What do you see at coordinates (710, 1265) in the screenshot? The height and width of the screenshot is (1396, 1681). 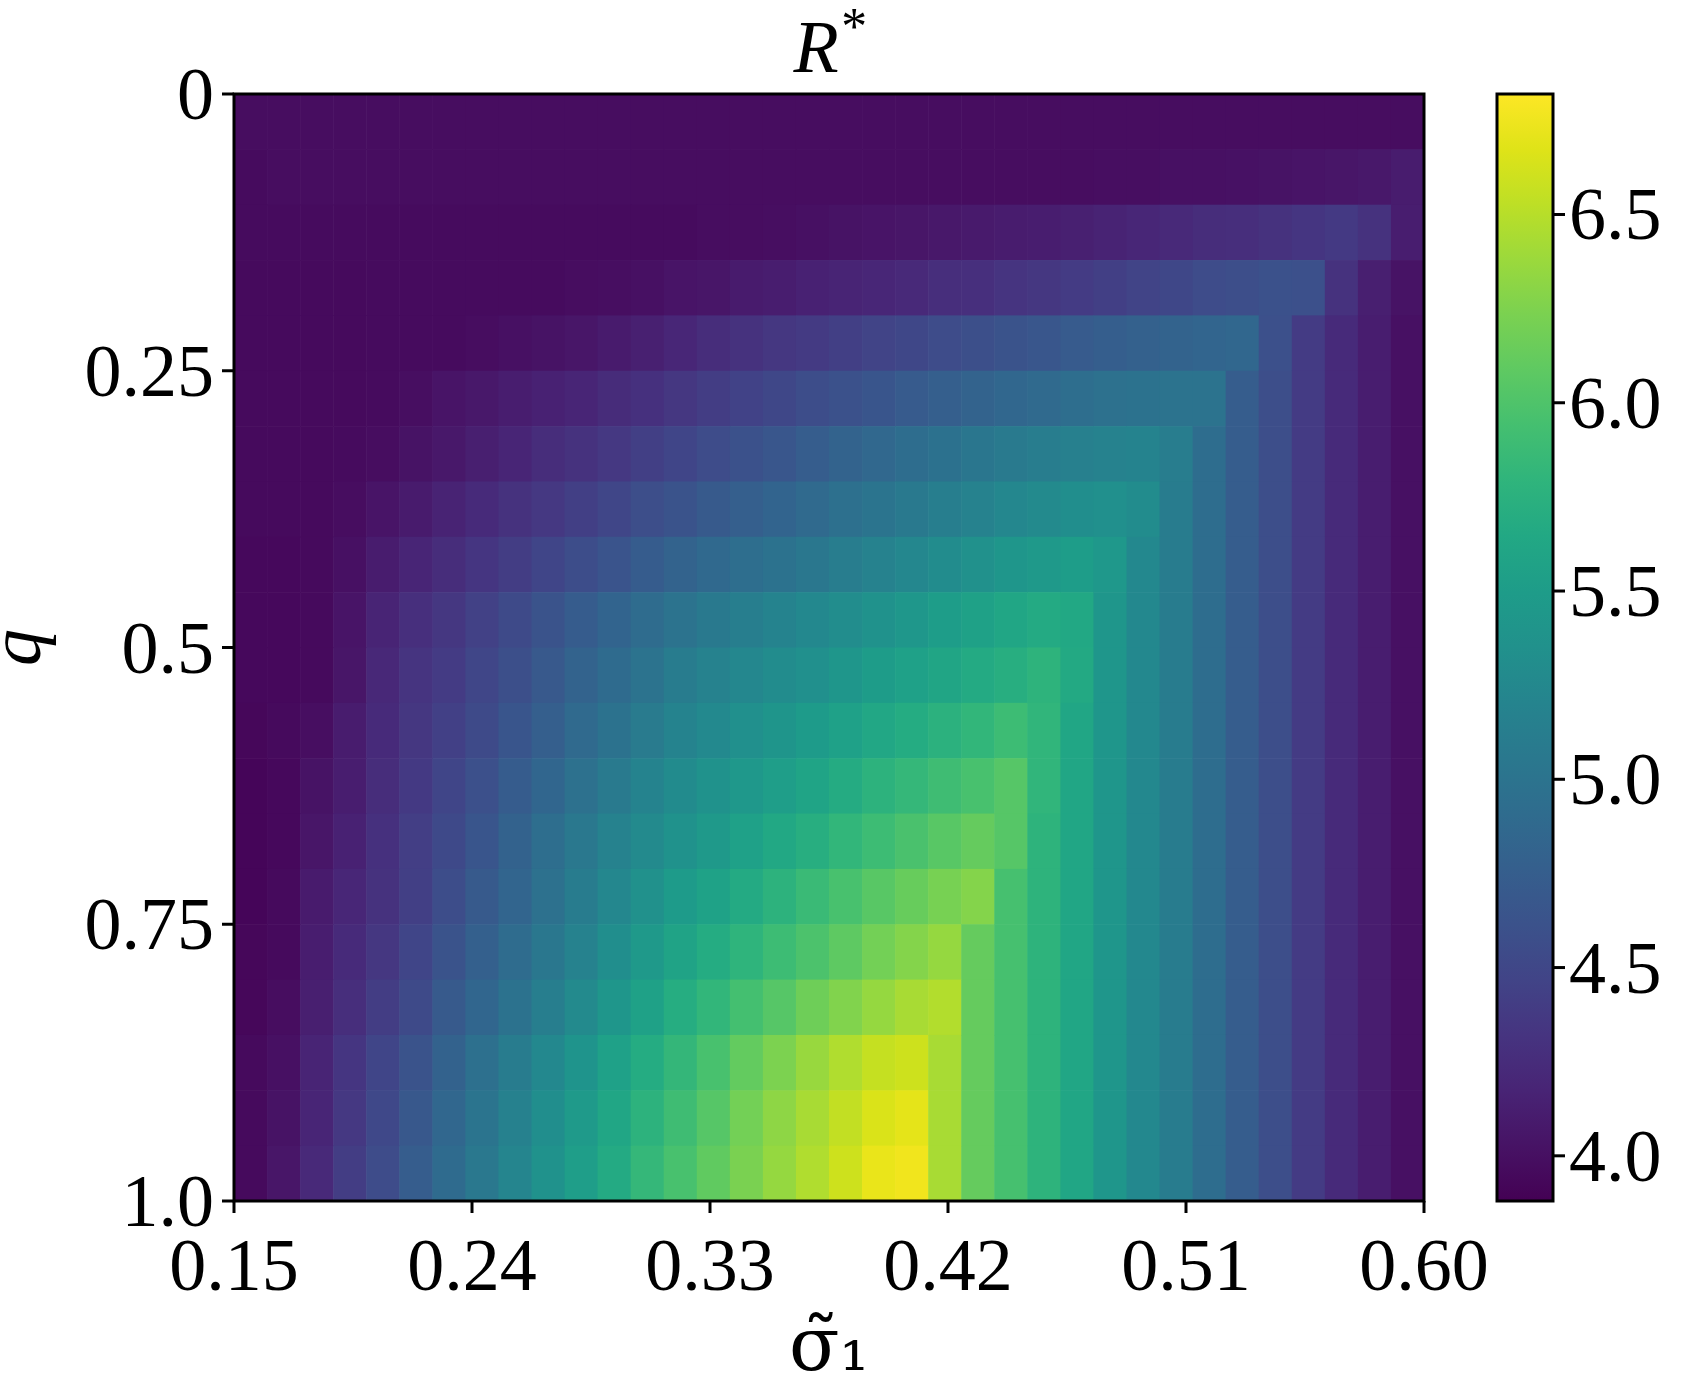 I see `x-tick-label: 0.33` at bounding box center [710, 1265].